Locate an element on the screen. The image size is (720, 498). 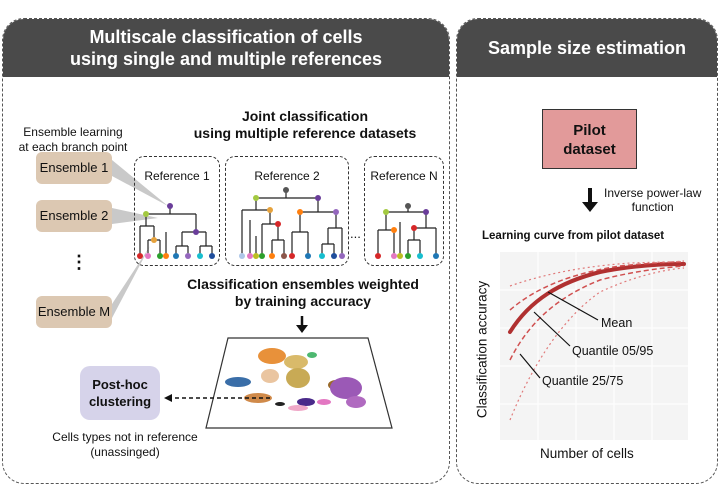
inverse-arrow-head is located at coordinates (590, 207).